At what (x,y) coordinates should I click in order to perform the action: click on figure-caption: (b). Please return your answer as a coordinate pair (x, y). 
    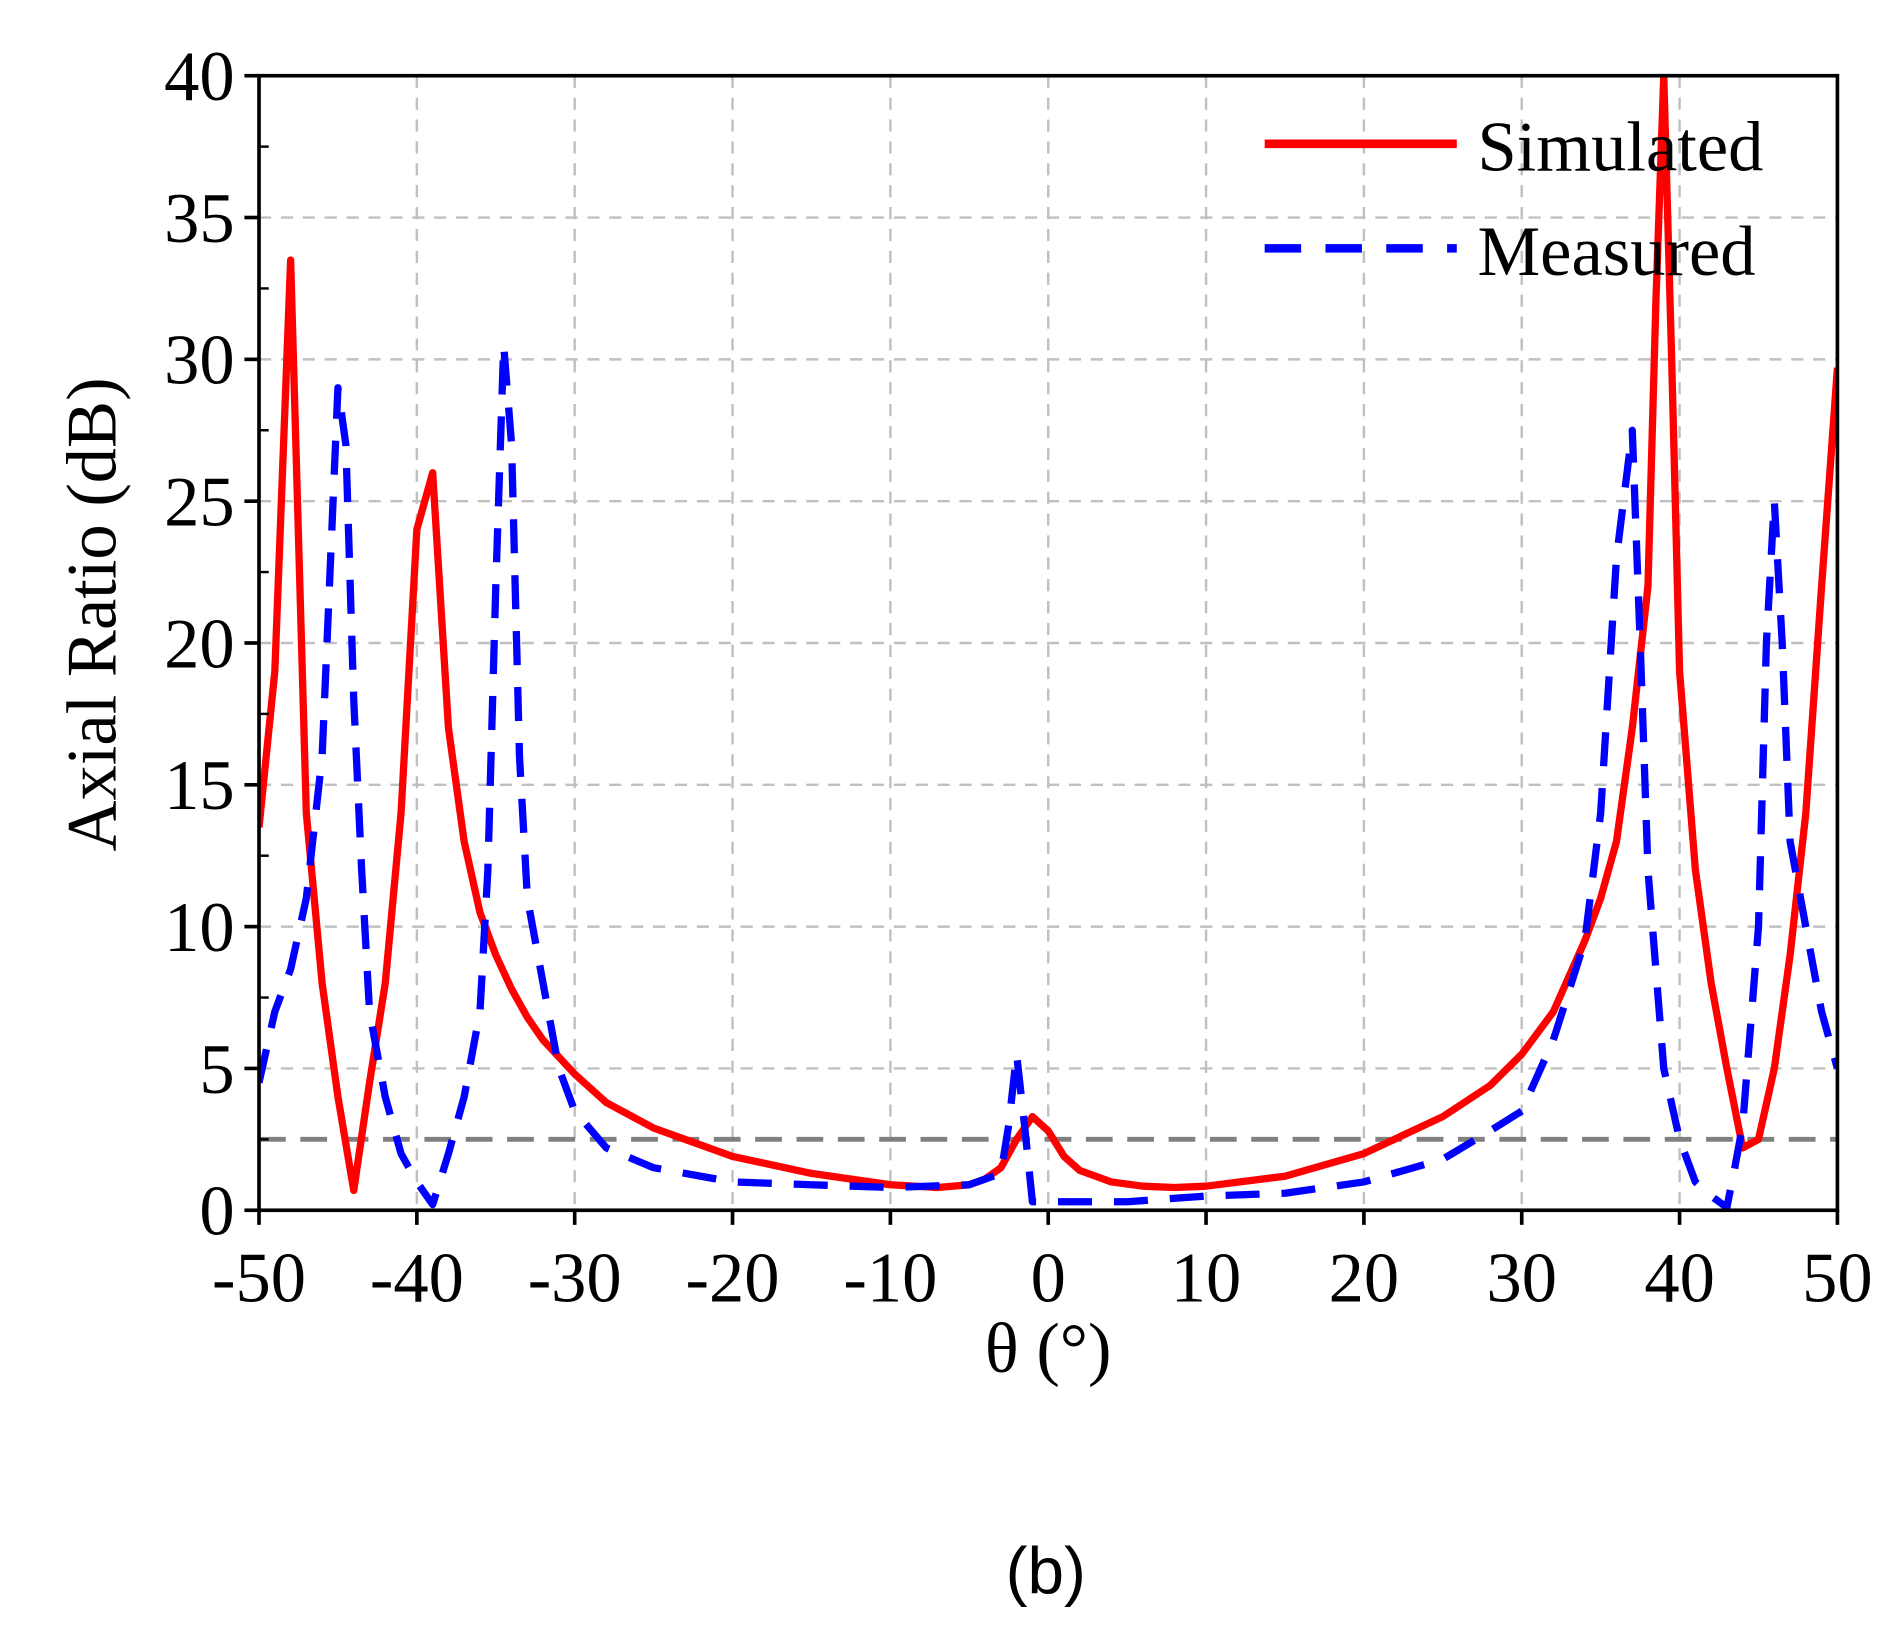
    Looking at the image, I should click on (1046, 1570).